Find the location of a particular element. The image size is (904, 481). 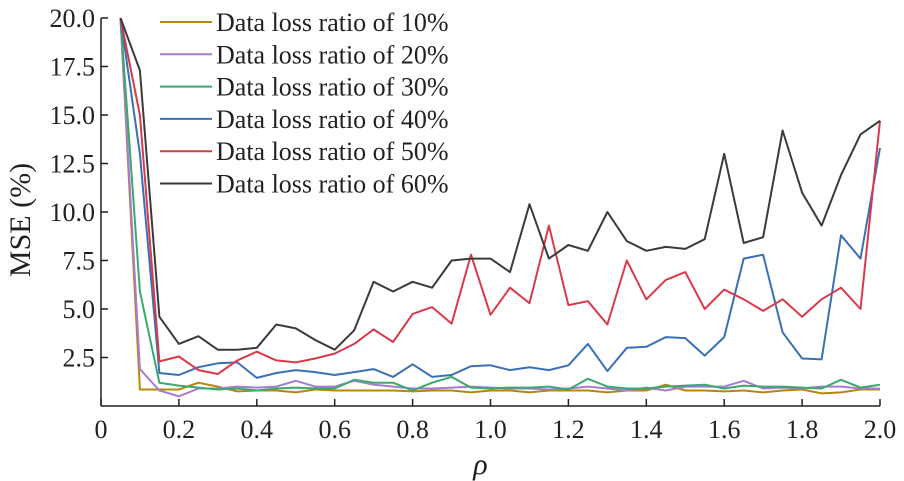

y-tick-label: 20.0 is located at coordinates (73, 18).